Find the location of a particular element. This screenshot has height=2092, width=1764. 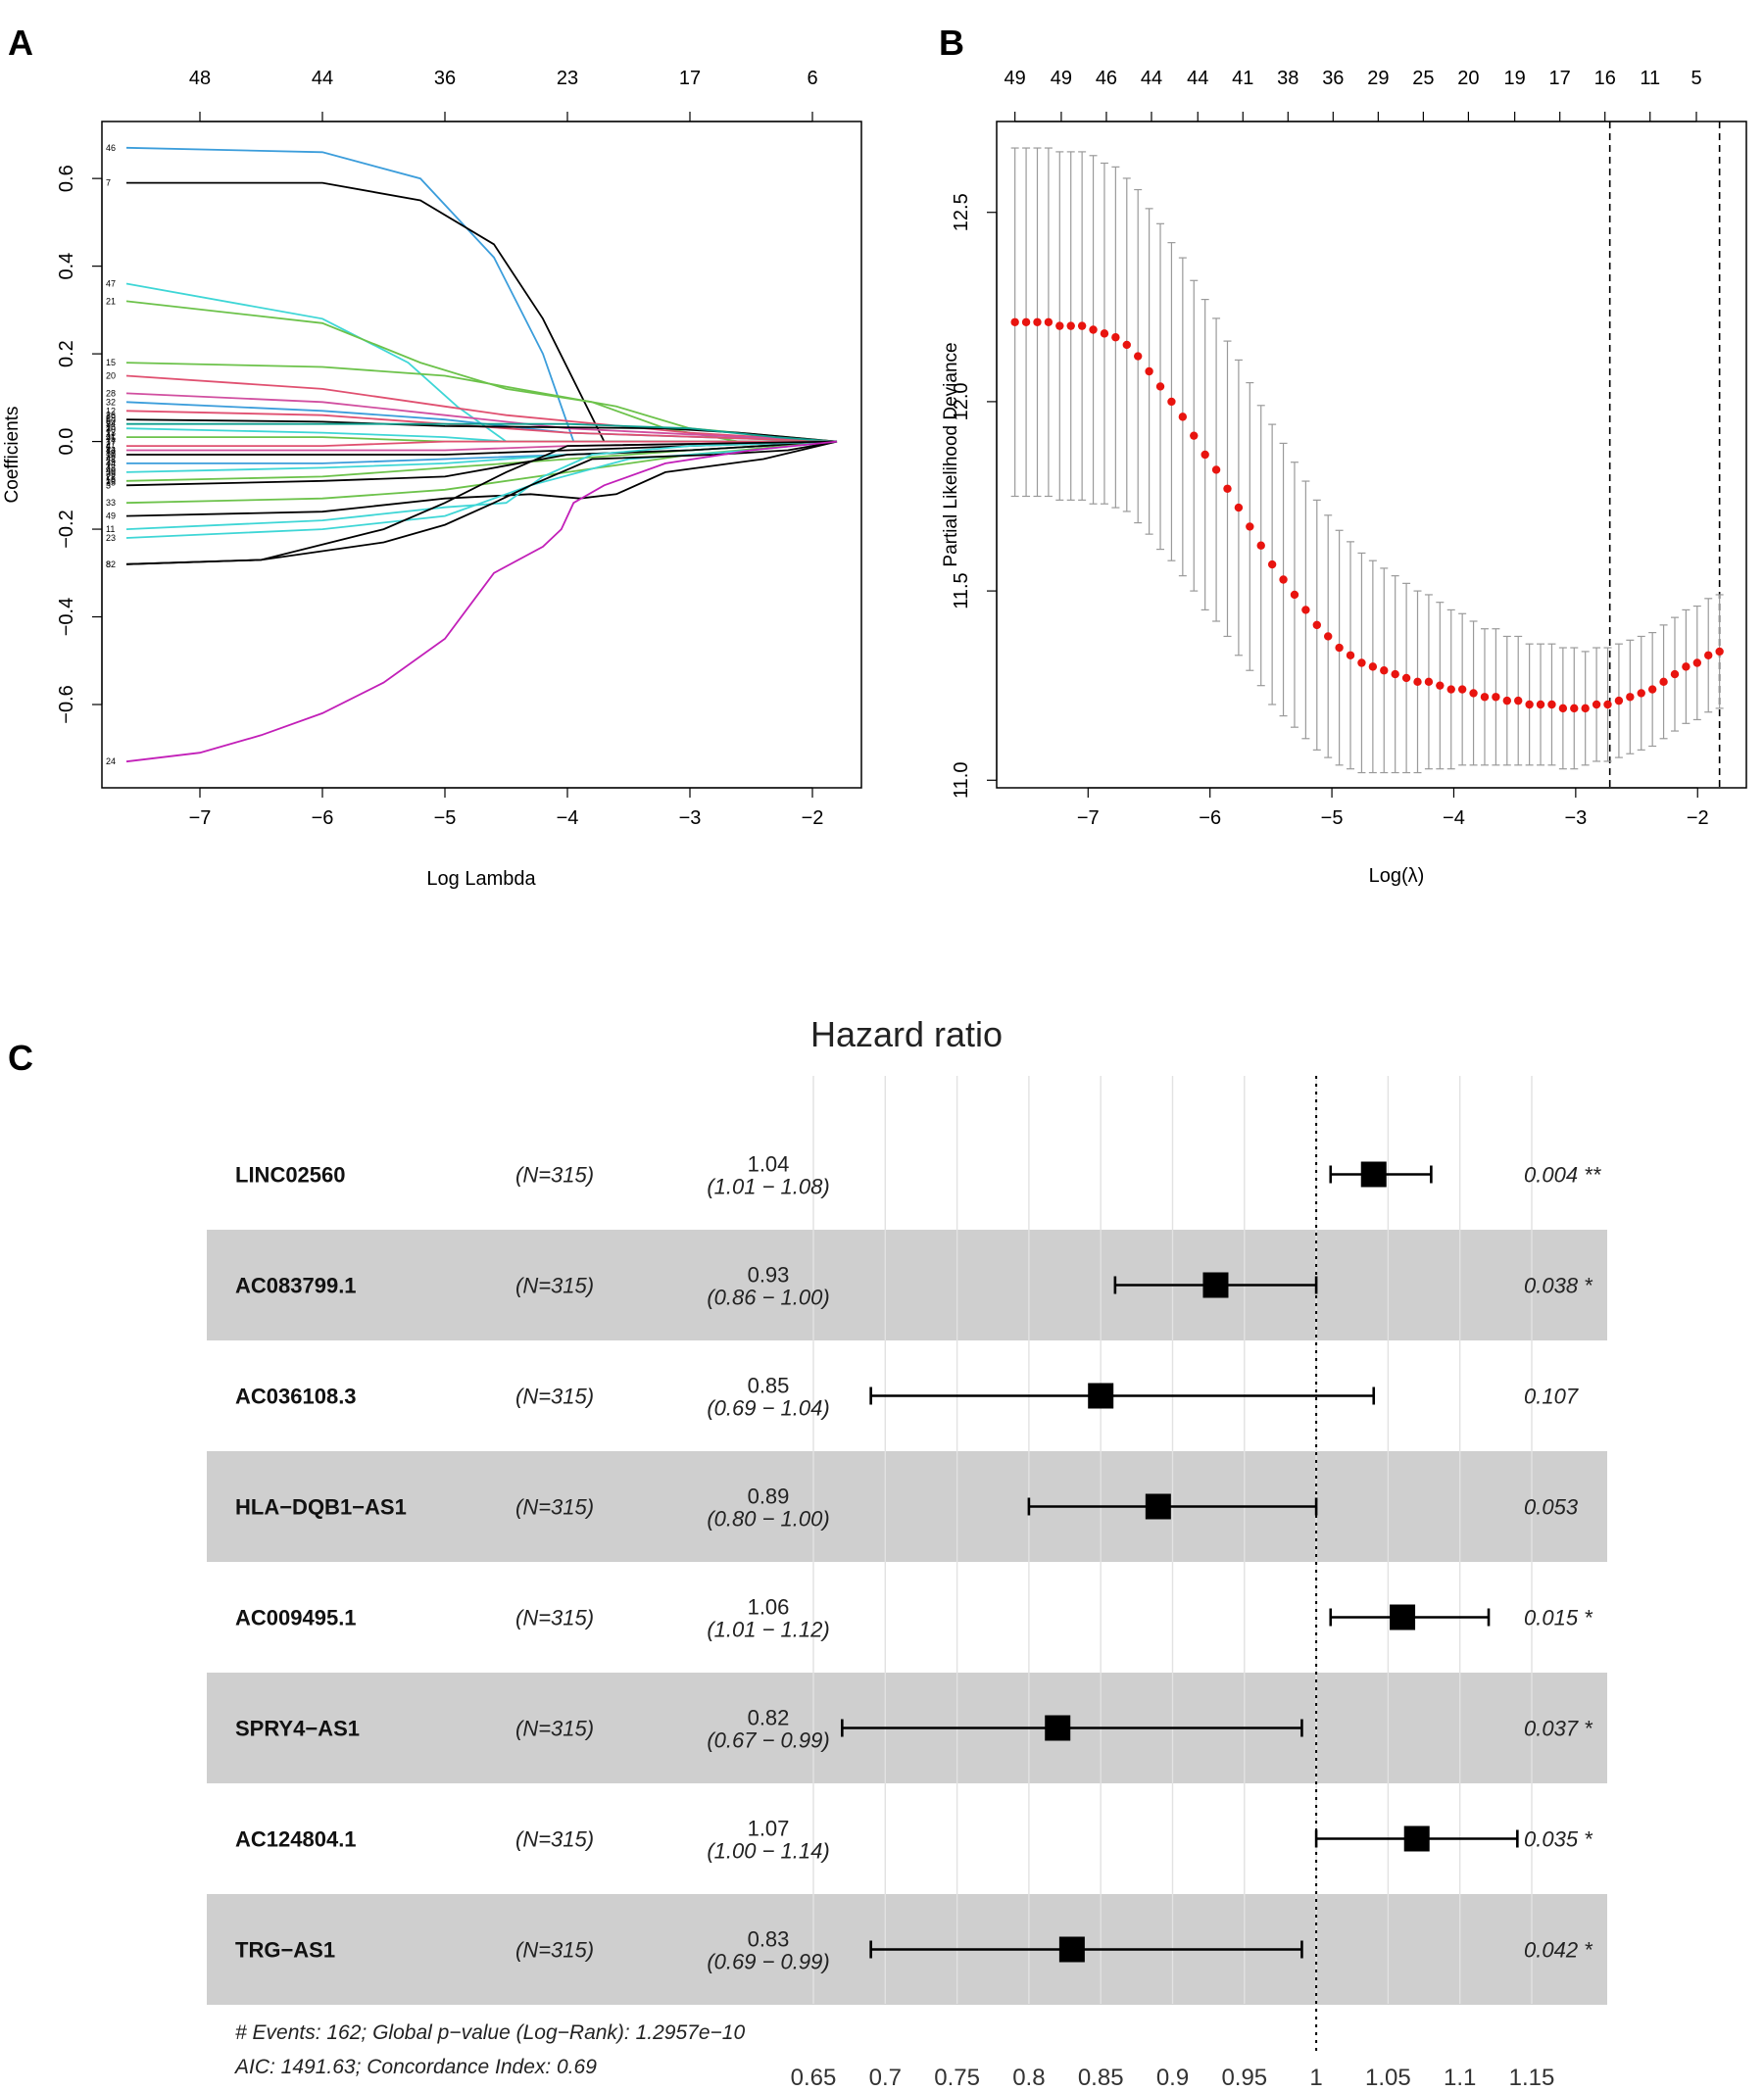

panel-b-top-tick-label: 29 is located at coordinates (1378, 78).